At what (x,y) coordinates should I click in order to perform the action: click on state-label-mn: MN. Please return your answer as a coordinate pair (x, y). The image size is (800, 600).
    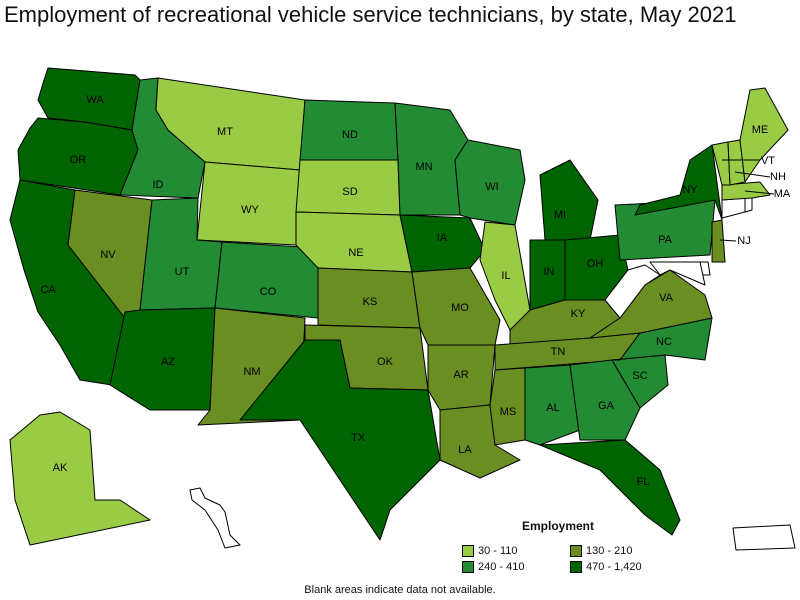
    Looking at the image, I should click on (423, 167).